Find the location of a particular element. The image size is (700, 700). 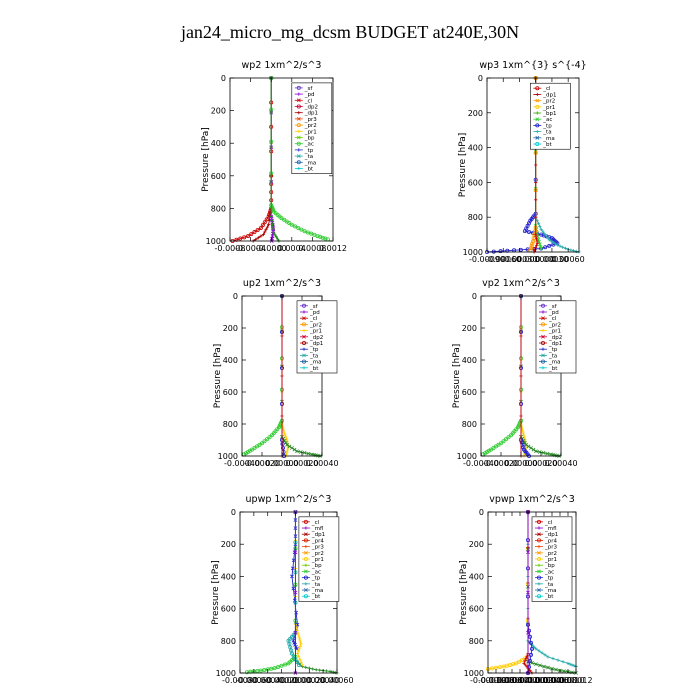

y-tick-label: 1000 is located at coordinates (467, 456).